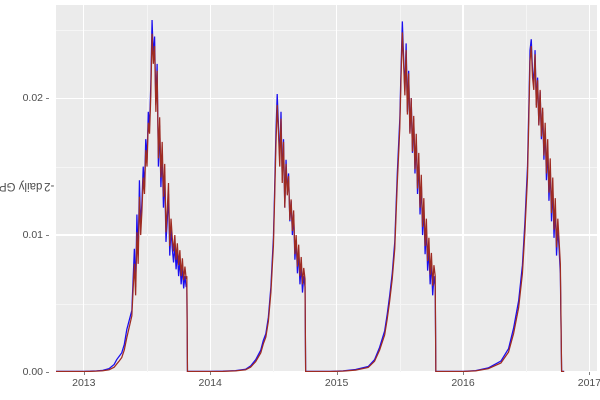  What do you see at coordinates (32, 235) in the screenshot?
I see `y-axis-tick-label: 0.01` at bounding box center [32, 235].